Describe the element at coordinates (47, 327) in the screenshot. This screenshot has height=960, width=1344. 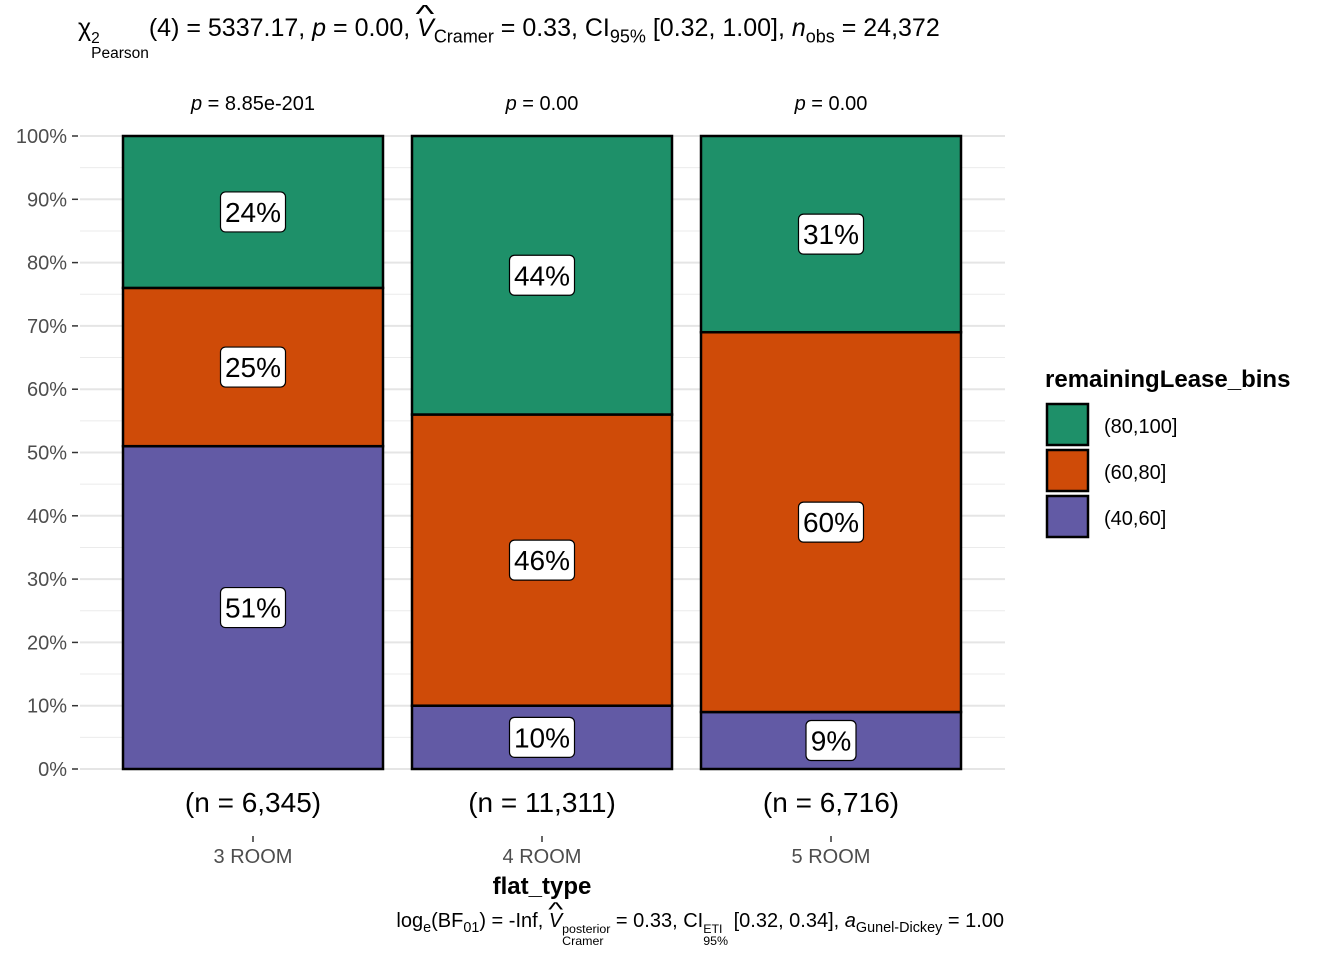
I see `y-tick-label: 70%` at that location.